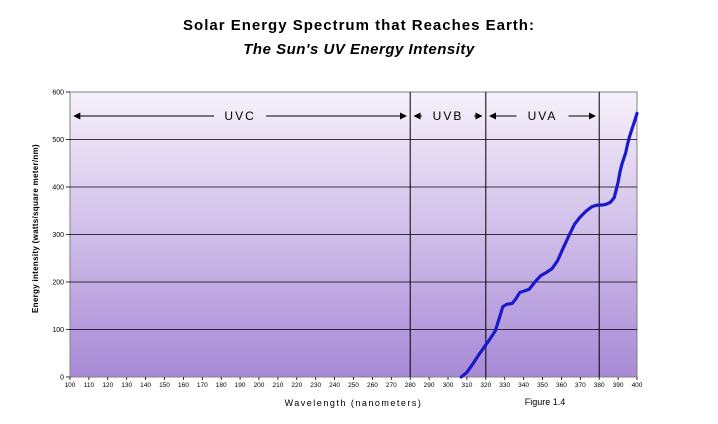 Image resolution: width=718 pixels, height=424 pixels. What do you see at coordinates (618, 385) in the screenshot?
I see `x-tick-label: 390` at bounding box center [618, 385].